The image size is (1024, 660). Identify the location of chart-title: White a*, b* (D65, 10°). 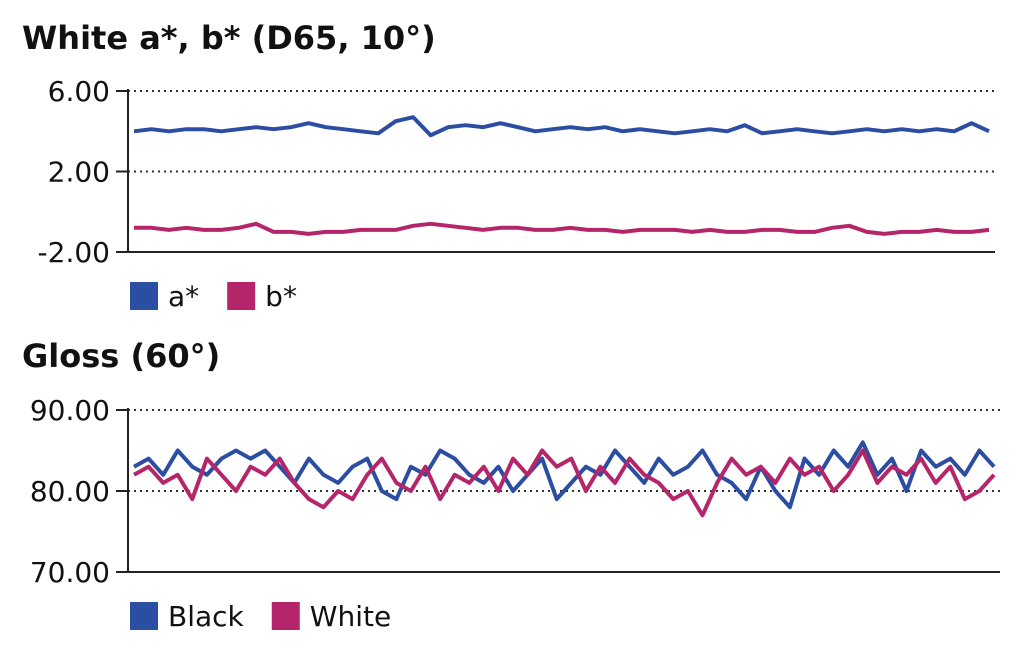
(229, 38).